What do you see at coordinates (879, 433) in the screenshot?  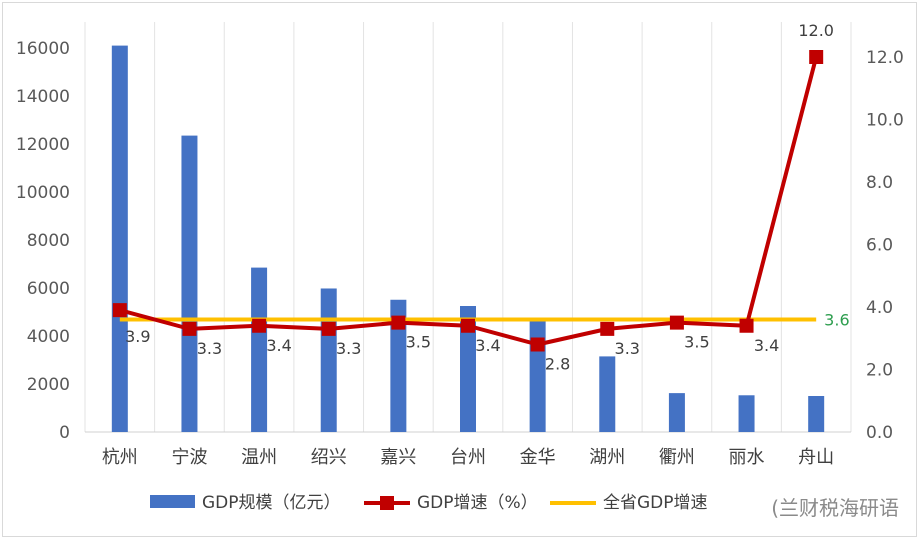 I see `right-tick-label: 0.0` at bounding box center [879, 433].